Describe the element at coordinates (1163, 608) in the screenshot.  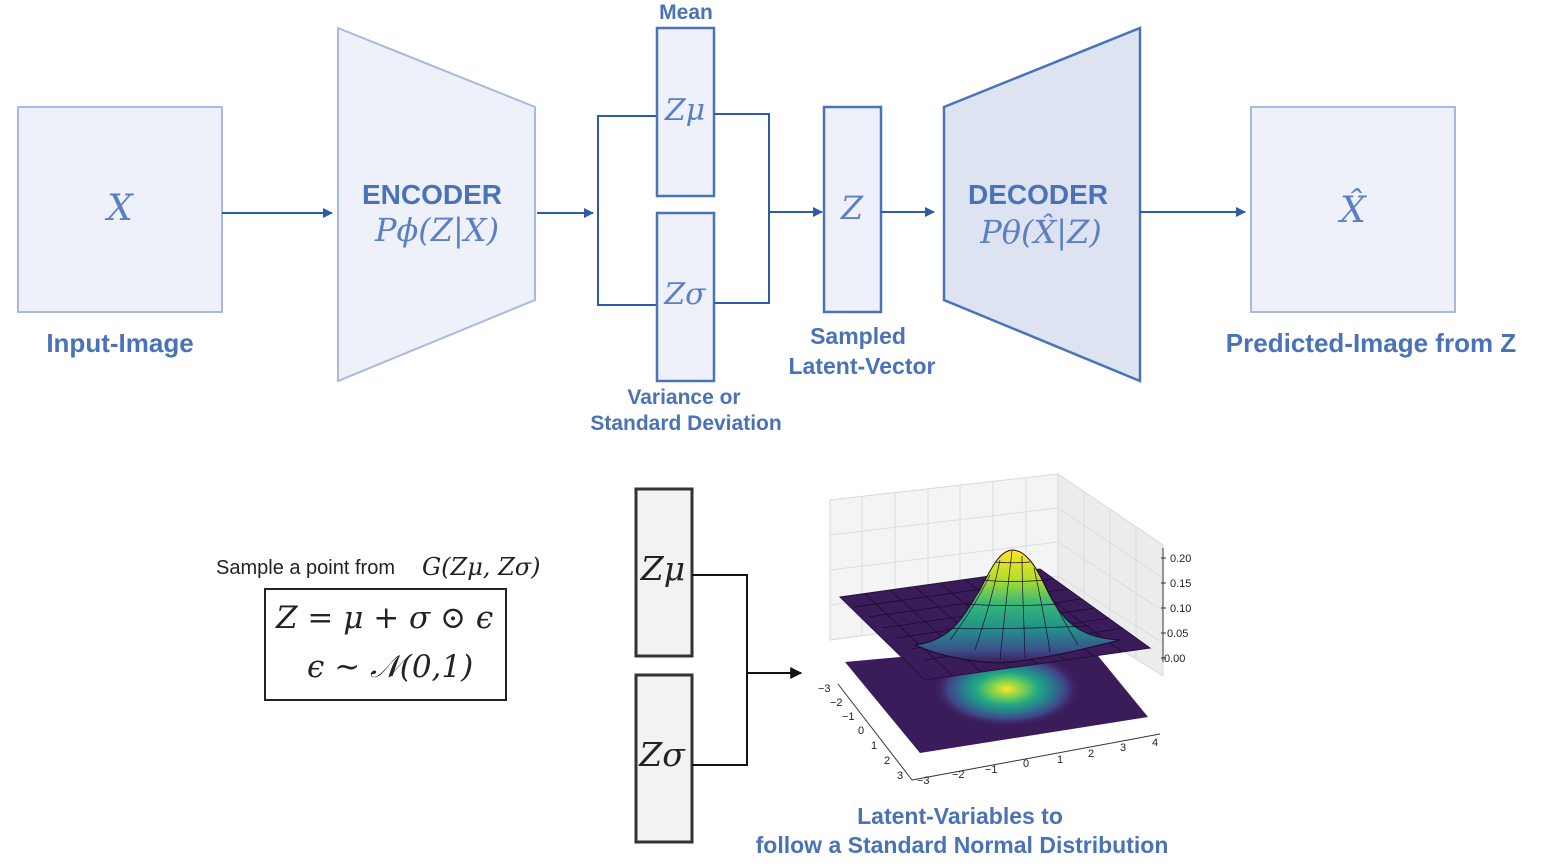
I see `z-axis-tick-marks` at that location.